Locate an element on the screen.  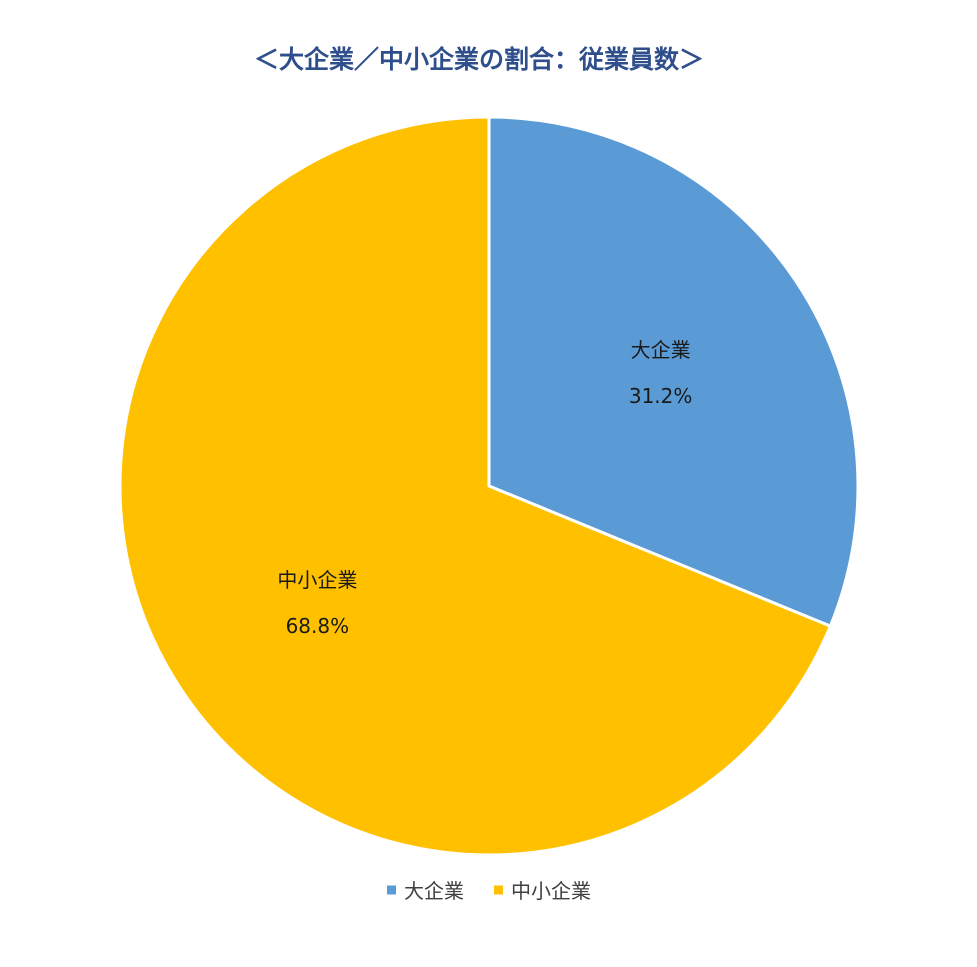
chart-title: ＜大企業／中小企業の割合：従業員数＞ is located at coordinates (479, 59).